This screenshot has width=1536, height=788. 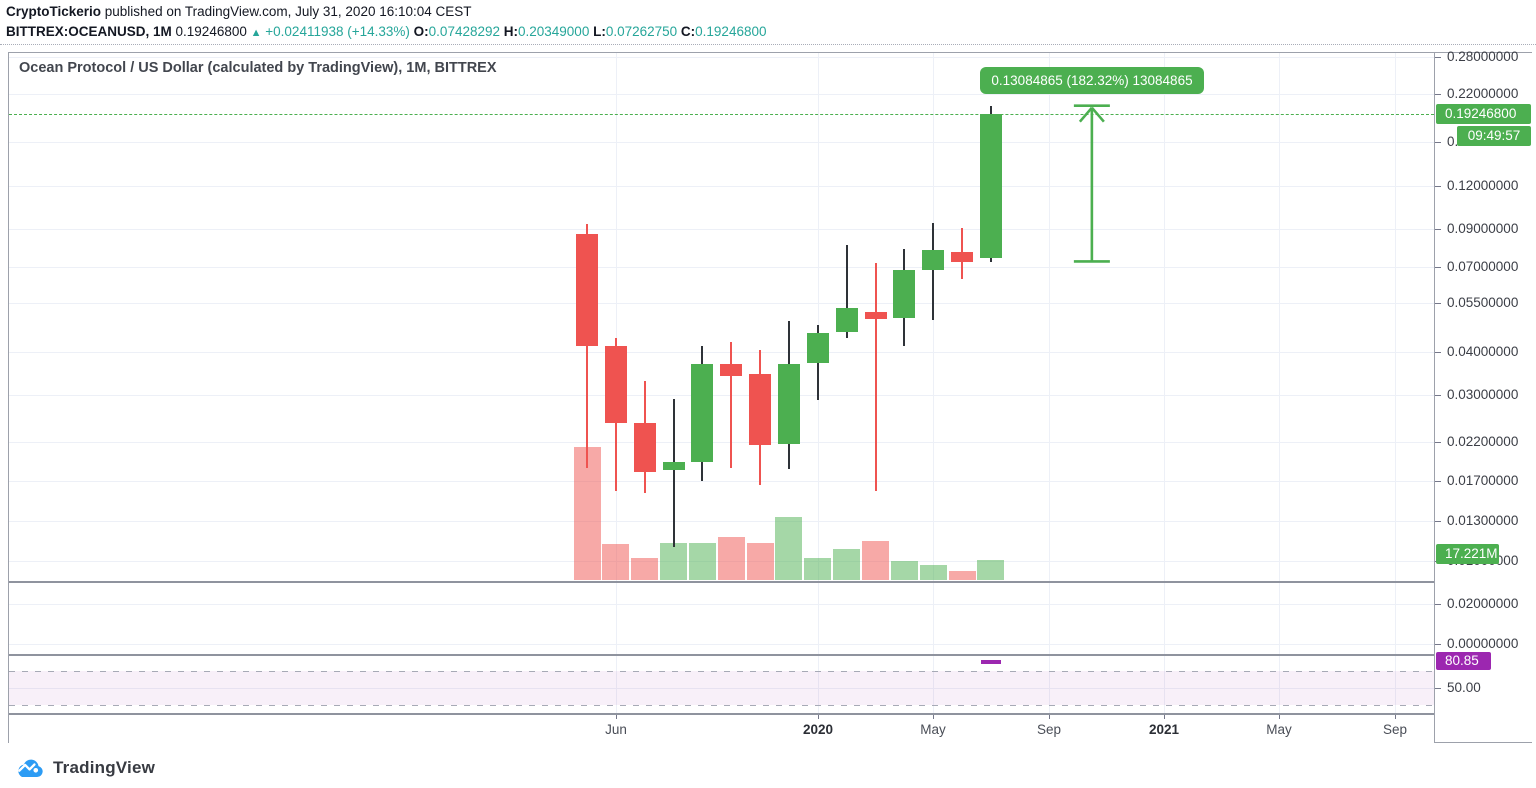 What do you see at coordinates (616, 729) in the screenshot?
I see `time-tick-label: Jun` at bounding box center [616, 729].